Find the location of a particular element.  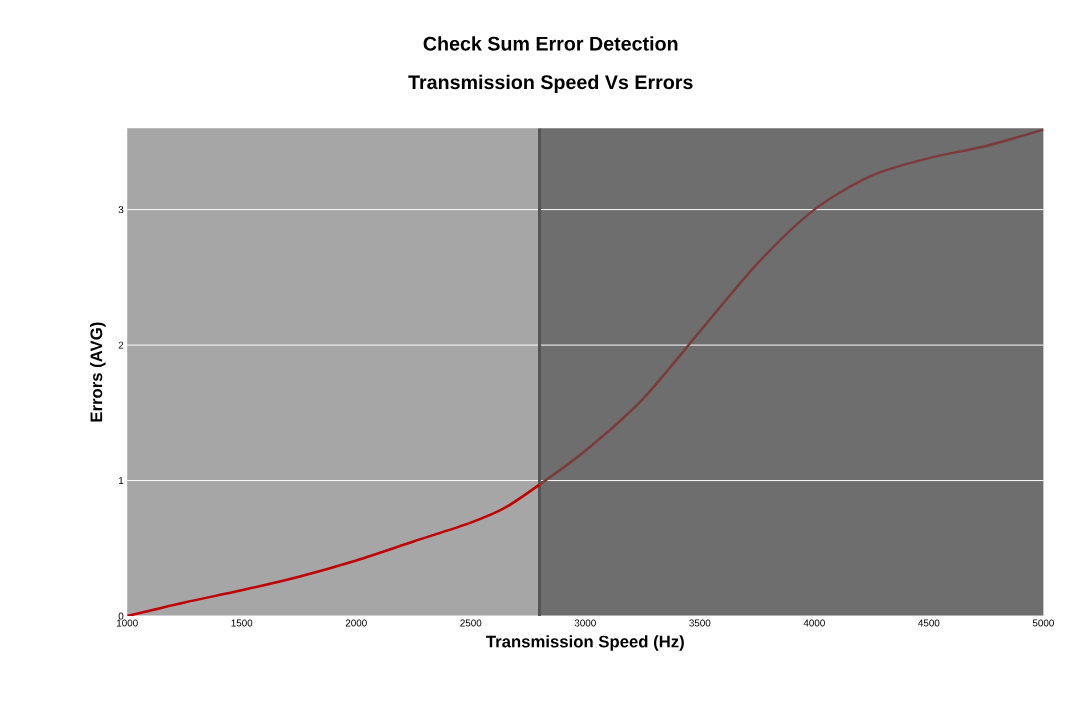

x-tick-label: 3000 is located at coordinates (585, 623).